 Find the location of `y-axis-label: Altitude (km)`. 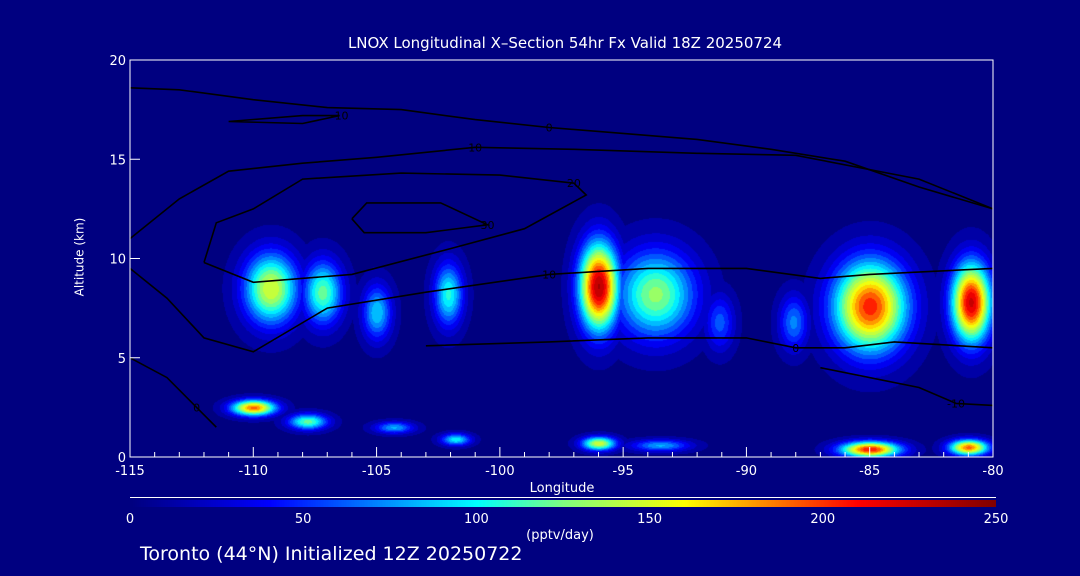

y-axis-label: Altitude (km) is located at coordinates (79, 257).